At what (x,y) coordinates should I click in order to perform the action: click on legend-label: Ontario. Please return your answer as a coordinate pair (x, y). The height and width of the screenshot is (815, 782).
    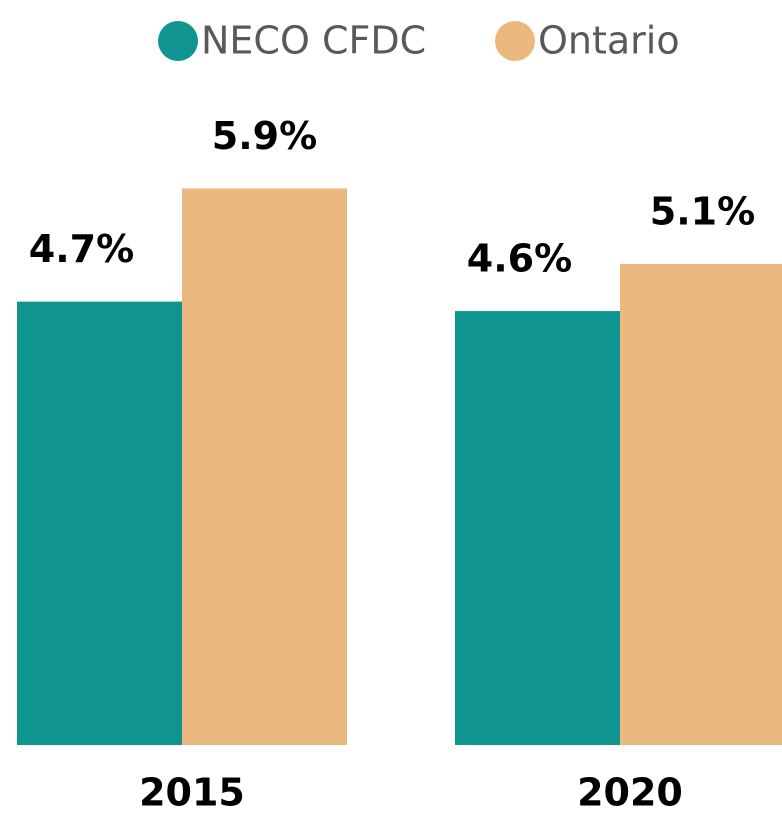
    Looking at the image, I should click on (609, 41).